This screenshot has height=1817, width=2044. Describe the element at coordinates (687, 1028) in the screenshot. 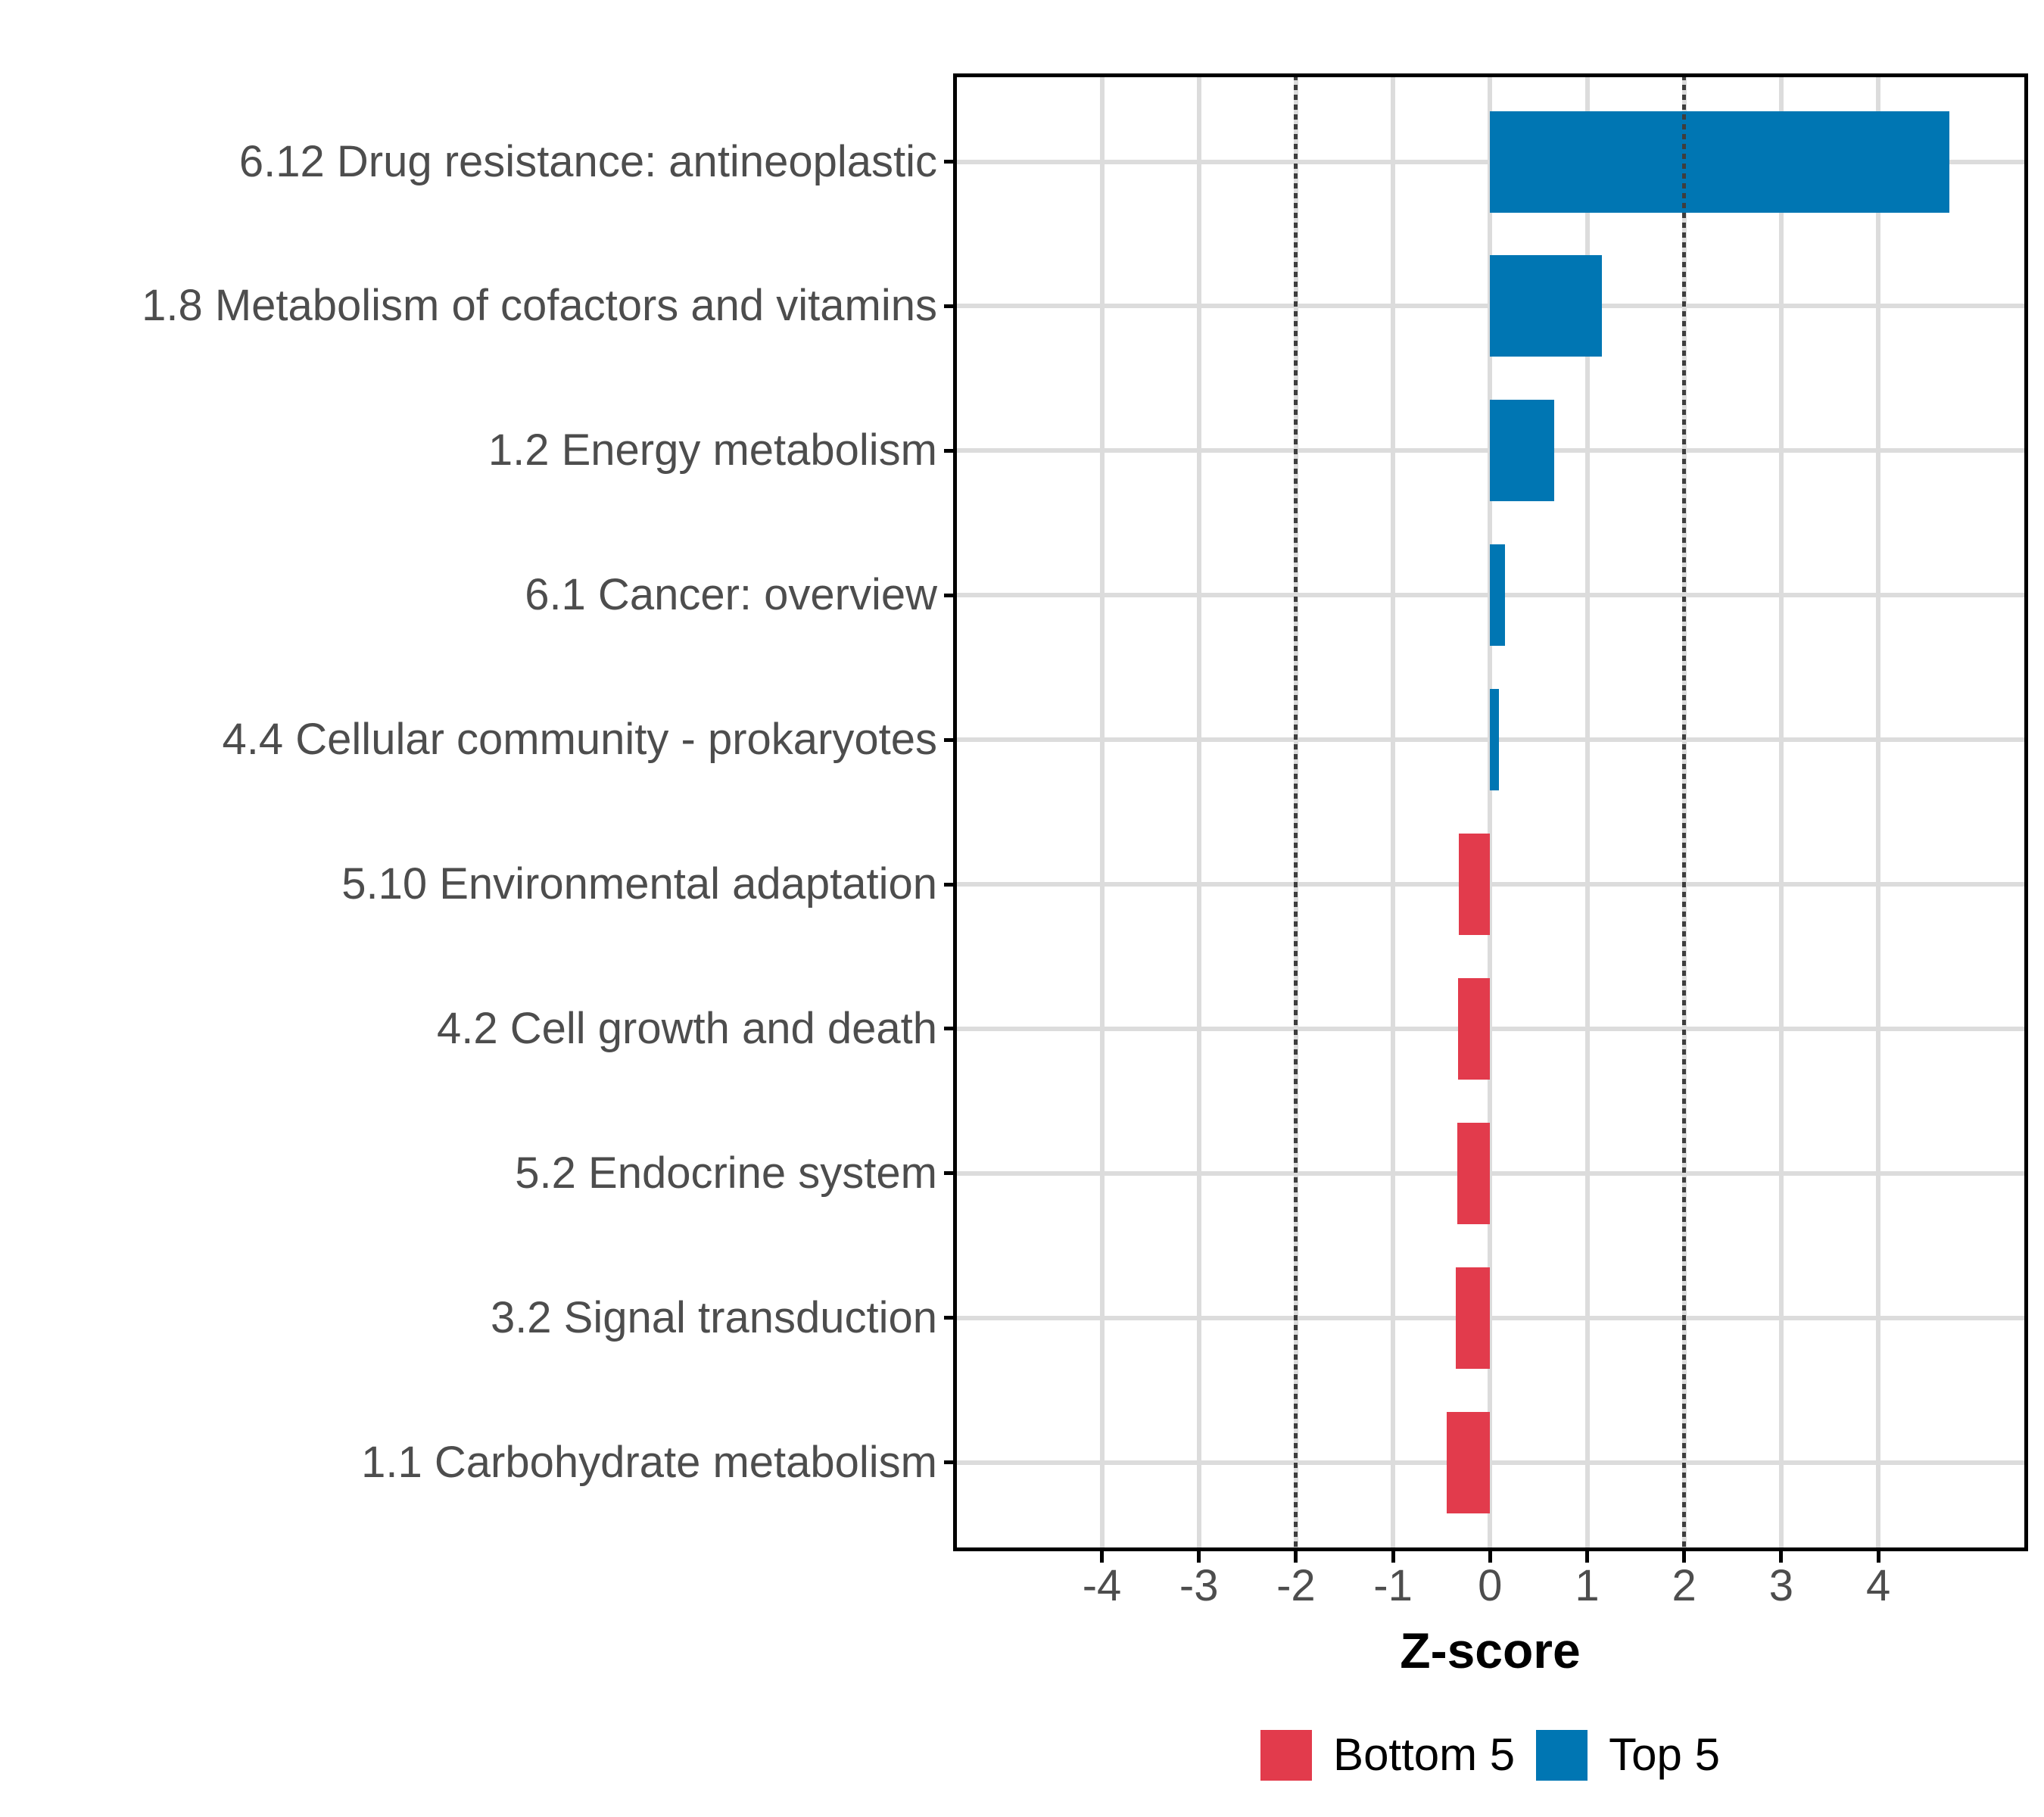

I see `category-label: 4.2 Cell growth and death` at that location.